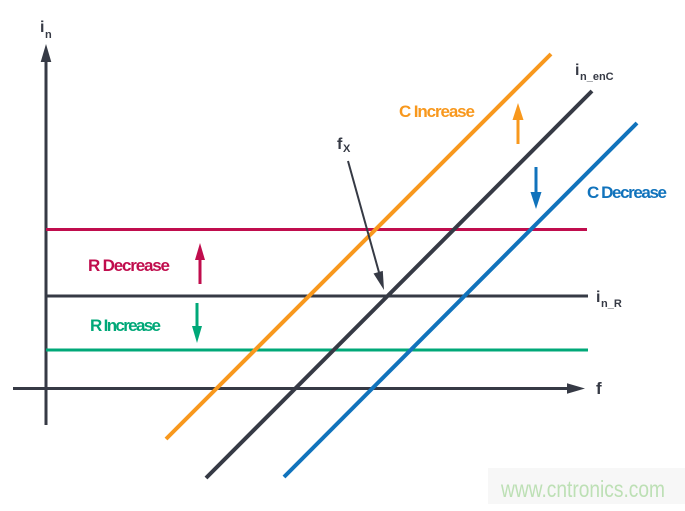 The image size is (685, 511). Describe the element at coordinates (129, 265) in the screenshot. I see `svg-text: R Decrease` at that location.